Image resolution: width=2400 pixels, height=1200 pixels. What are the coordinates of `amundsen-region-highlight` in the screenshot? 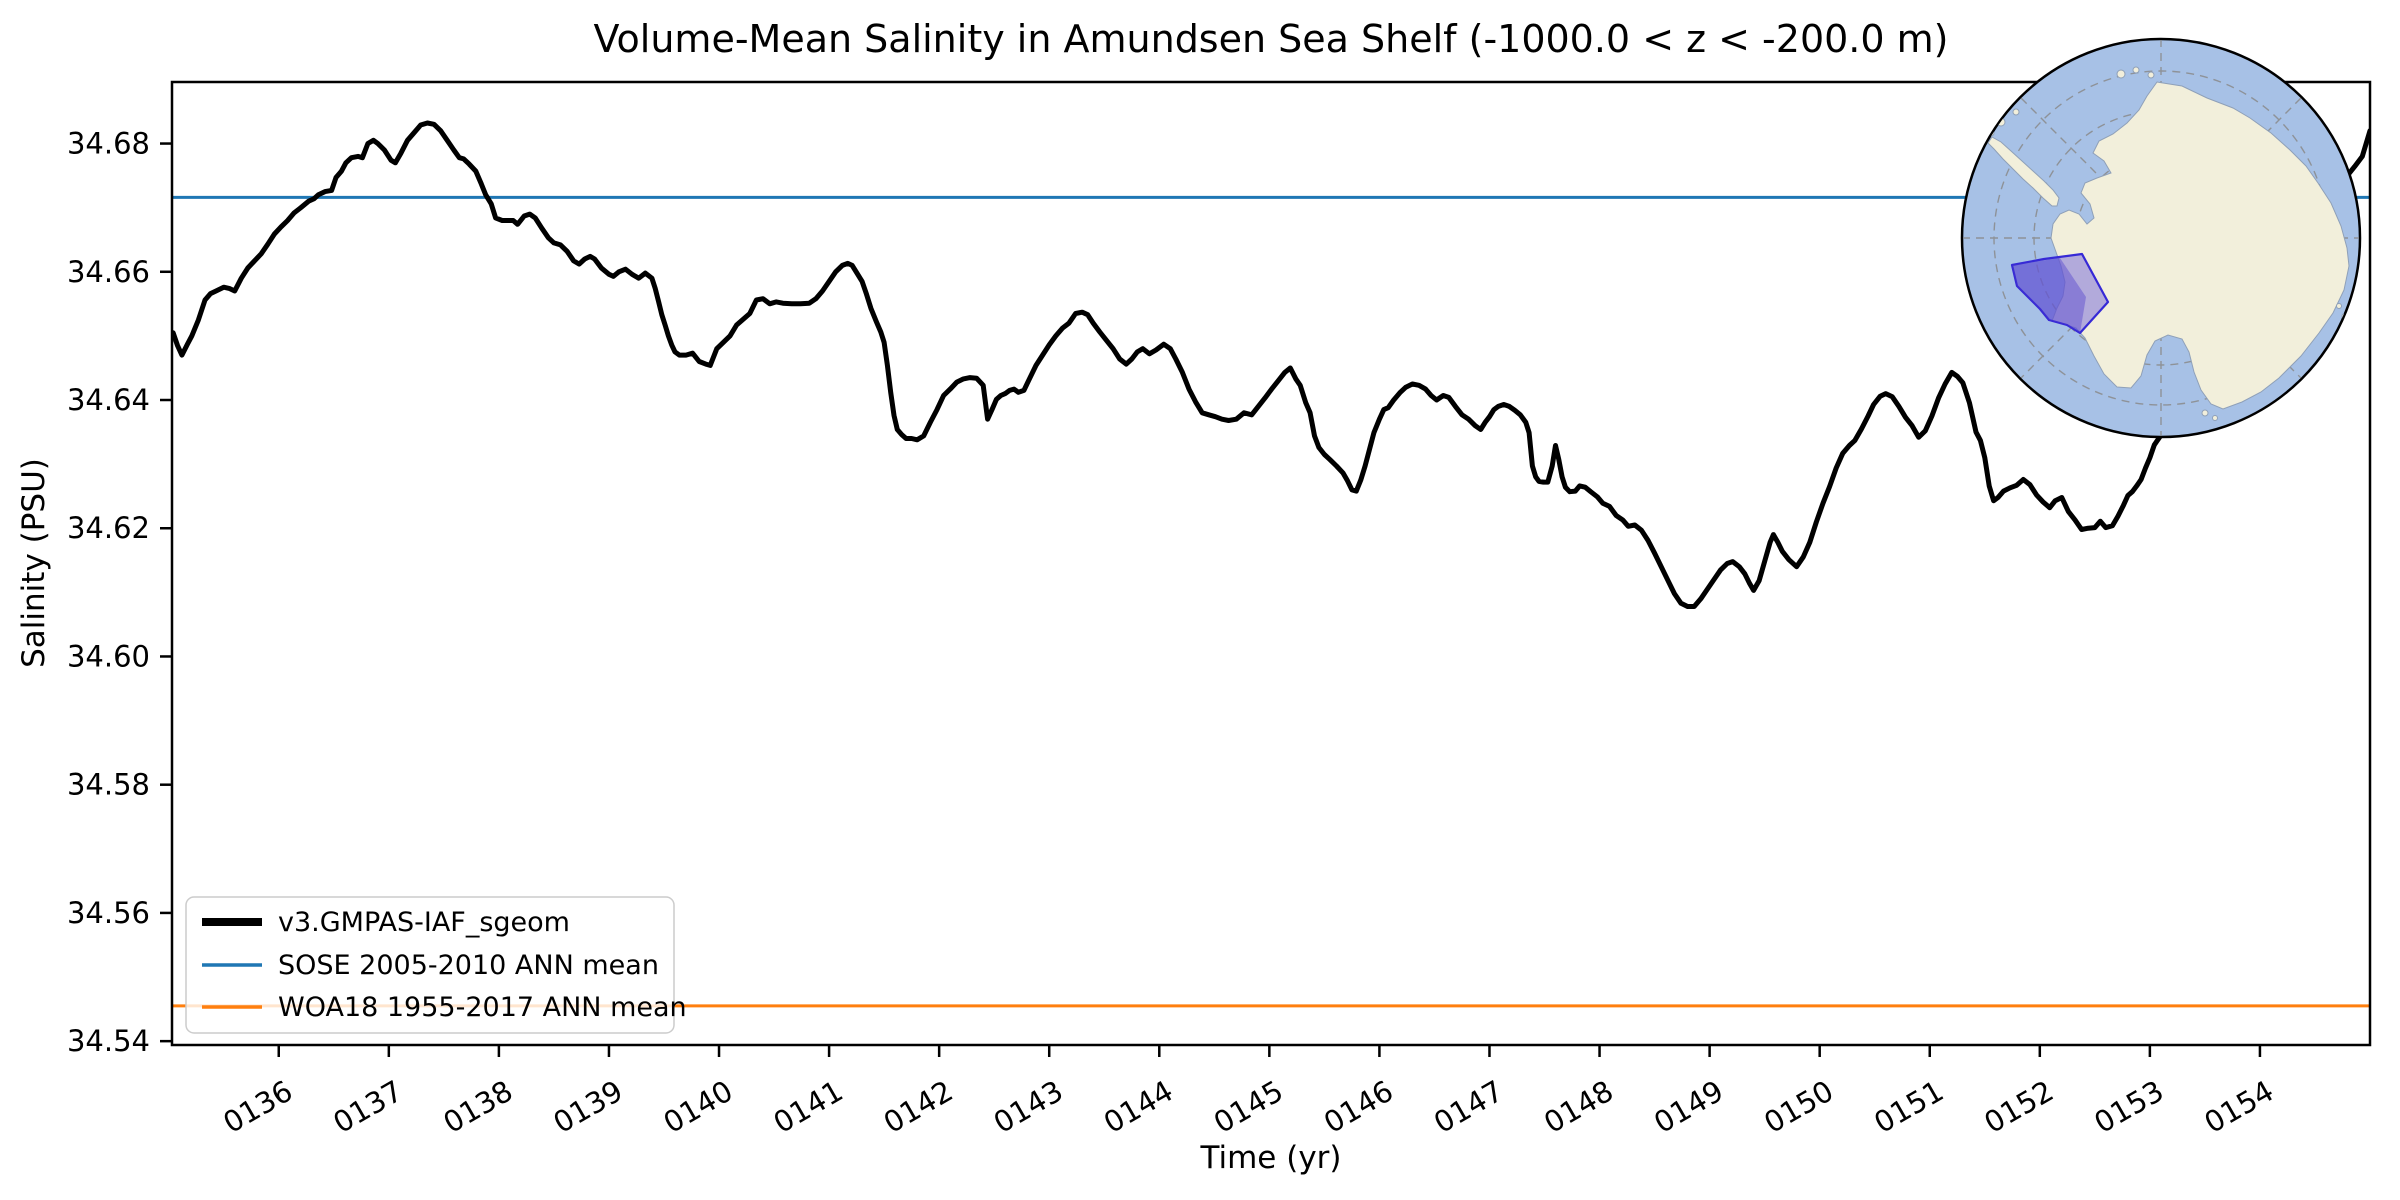 It's located at (2060, 293).